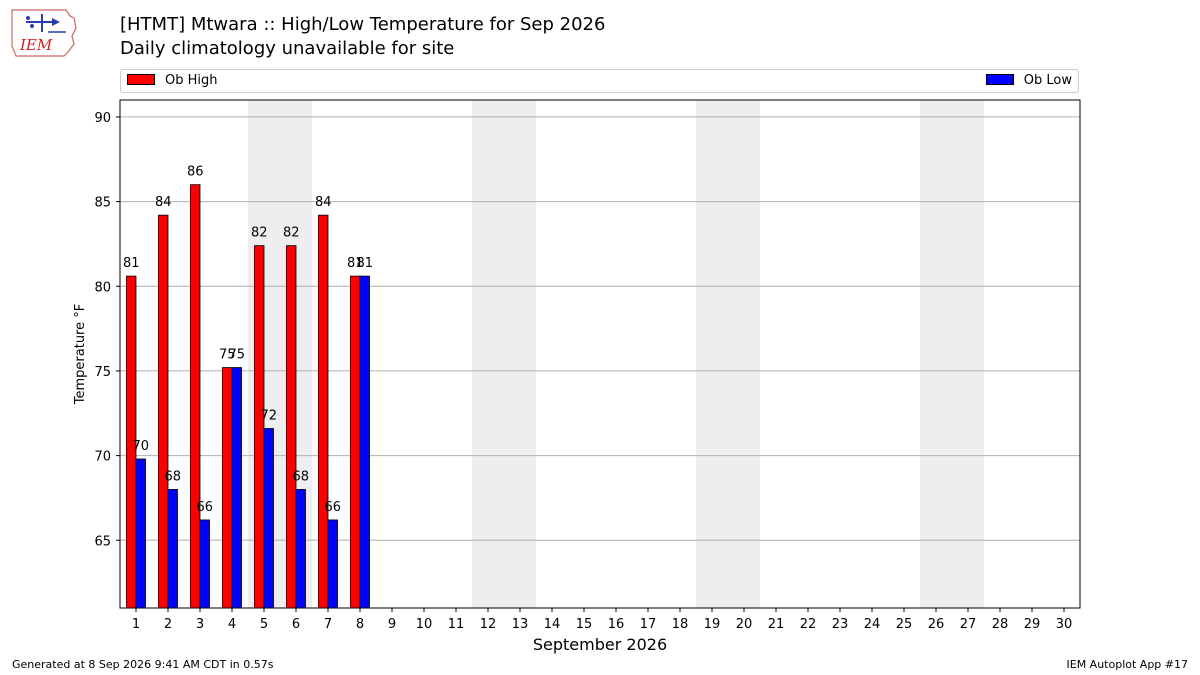 This screenshot has height=675, width=1200. What do you see at coordinates (264, 624) in the screenshot?
I see `x-tick-label-5: 5` at bounding box center [264, 624].